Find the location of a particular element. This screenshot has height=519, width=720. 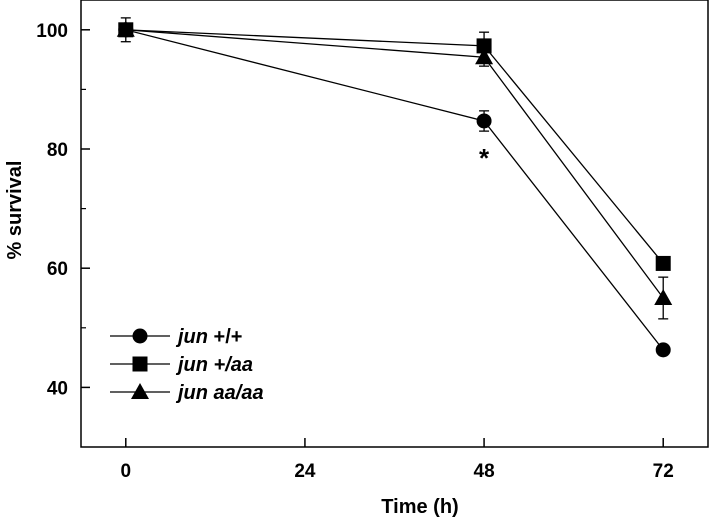

legend-entry: jun aa/aa is located at coordinates (187, 393).